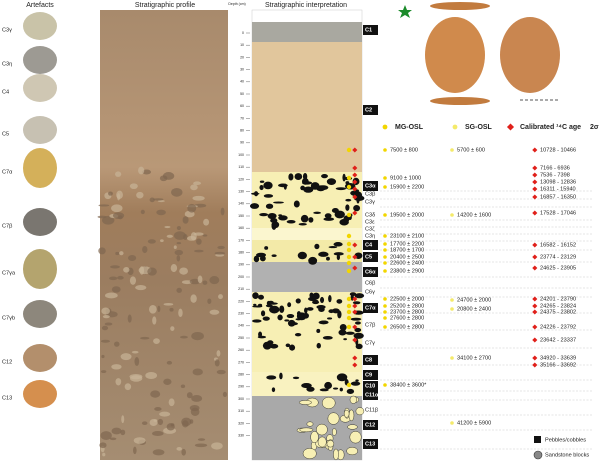 The width and height of the screenshot is (600, 469). Describe the element at coordinates (242, 106) in the screenshot. I see `depth-label: 60` at that location.